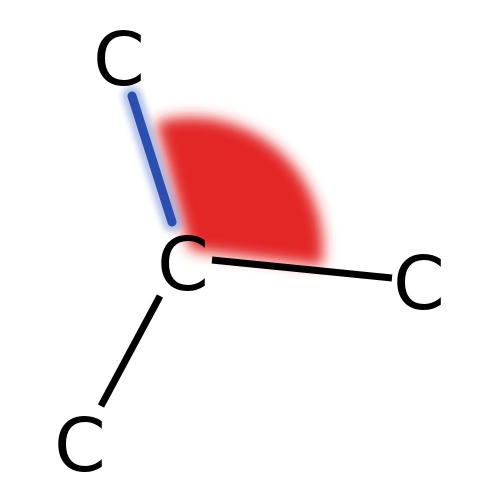 This screenshot has height=500, width=500. What do you see at coordinates (302, 269) in the screenshot?
I see `bond-center-right` at bounding box center [302, 269].